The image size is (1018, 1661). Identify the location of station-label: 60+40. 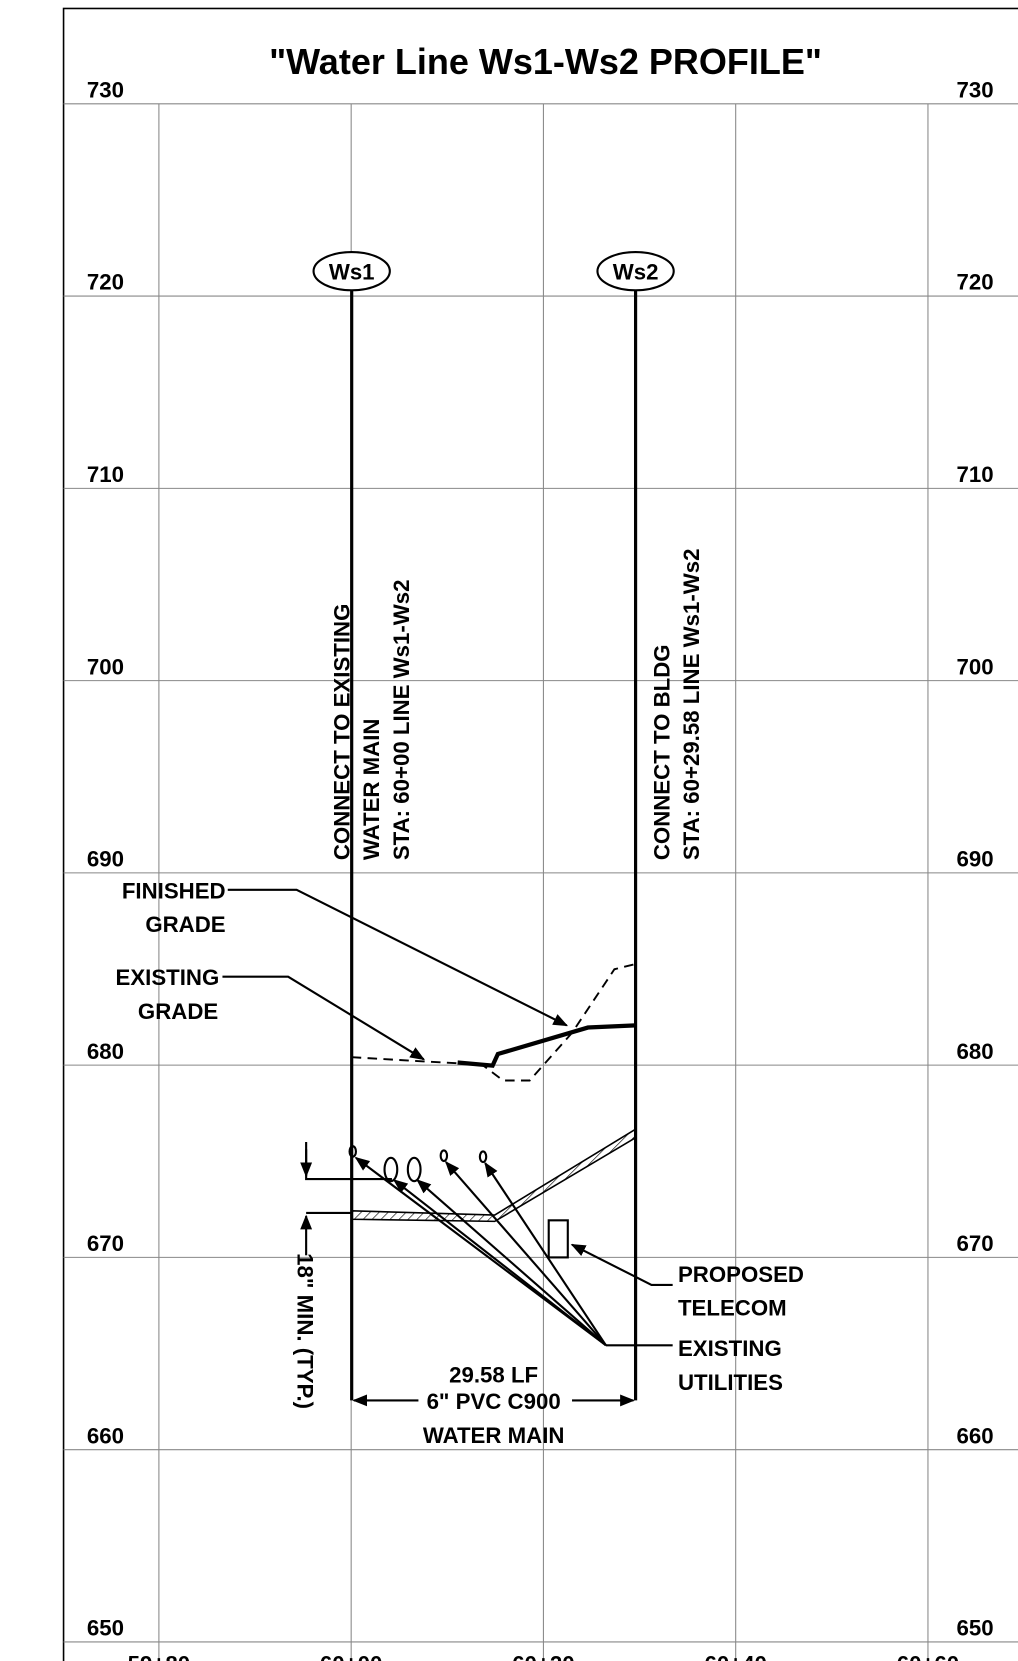
(735, 1656).